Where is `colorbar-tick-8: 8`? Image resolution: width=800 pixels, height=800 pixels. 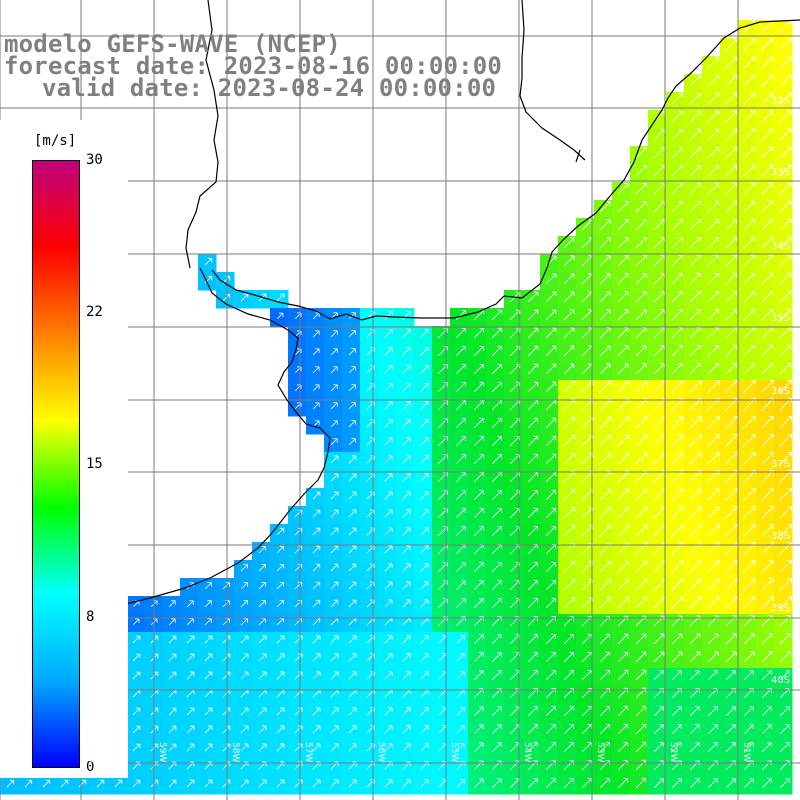
colorbar-tick-8: 8 is located at coordinates (90, 617).